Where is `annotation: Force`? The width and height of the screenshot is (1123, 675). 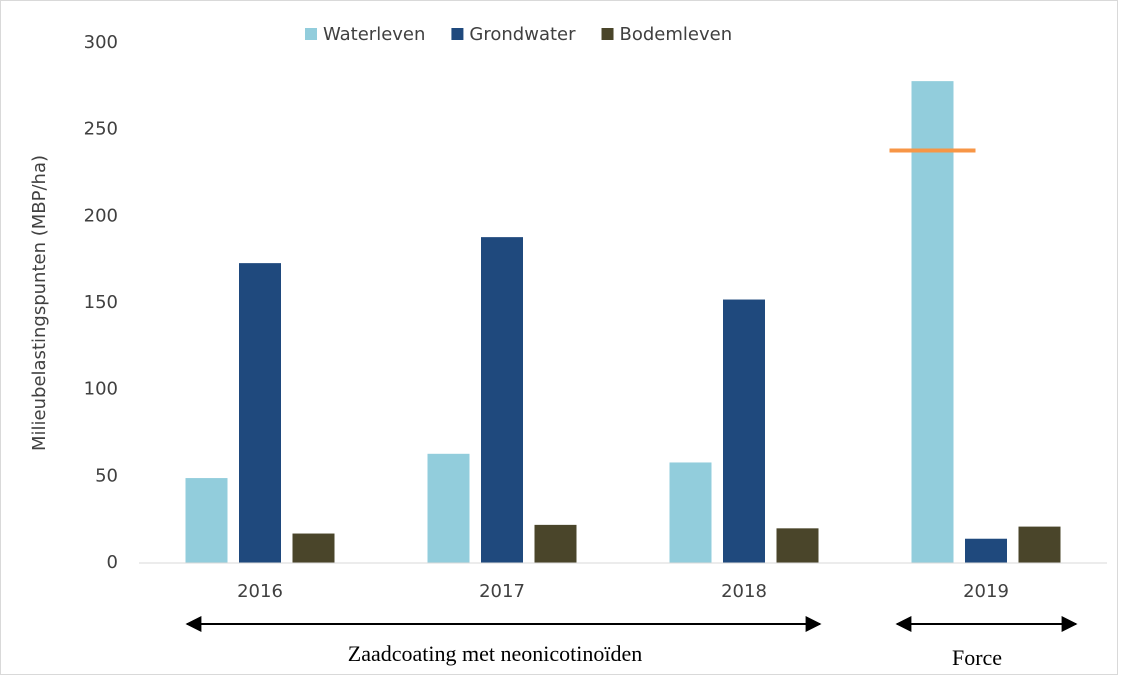 annotation: Force is located at coordinates (977, 657).